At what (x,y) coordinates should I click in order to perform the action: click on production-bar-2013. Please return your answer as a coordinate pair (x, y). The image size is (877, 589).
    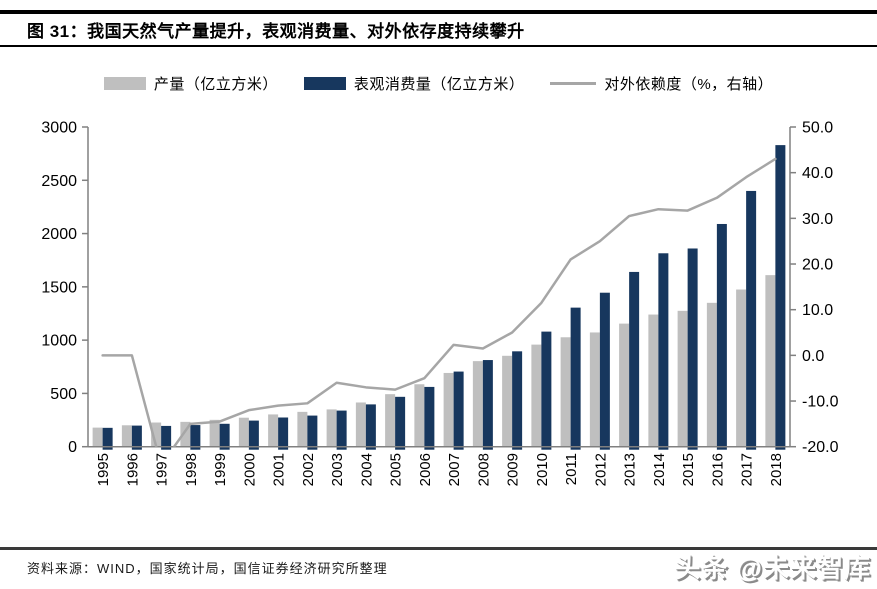
    Looking at the image, I should click on (624, 385).